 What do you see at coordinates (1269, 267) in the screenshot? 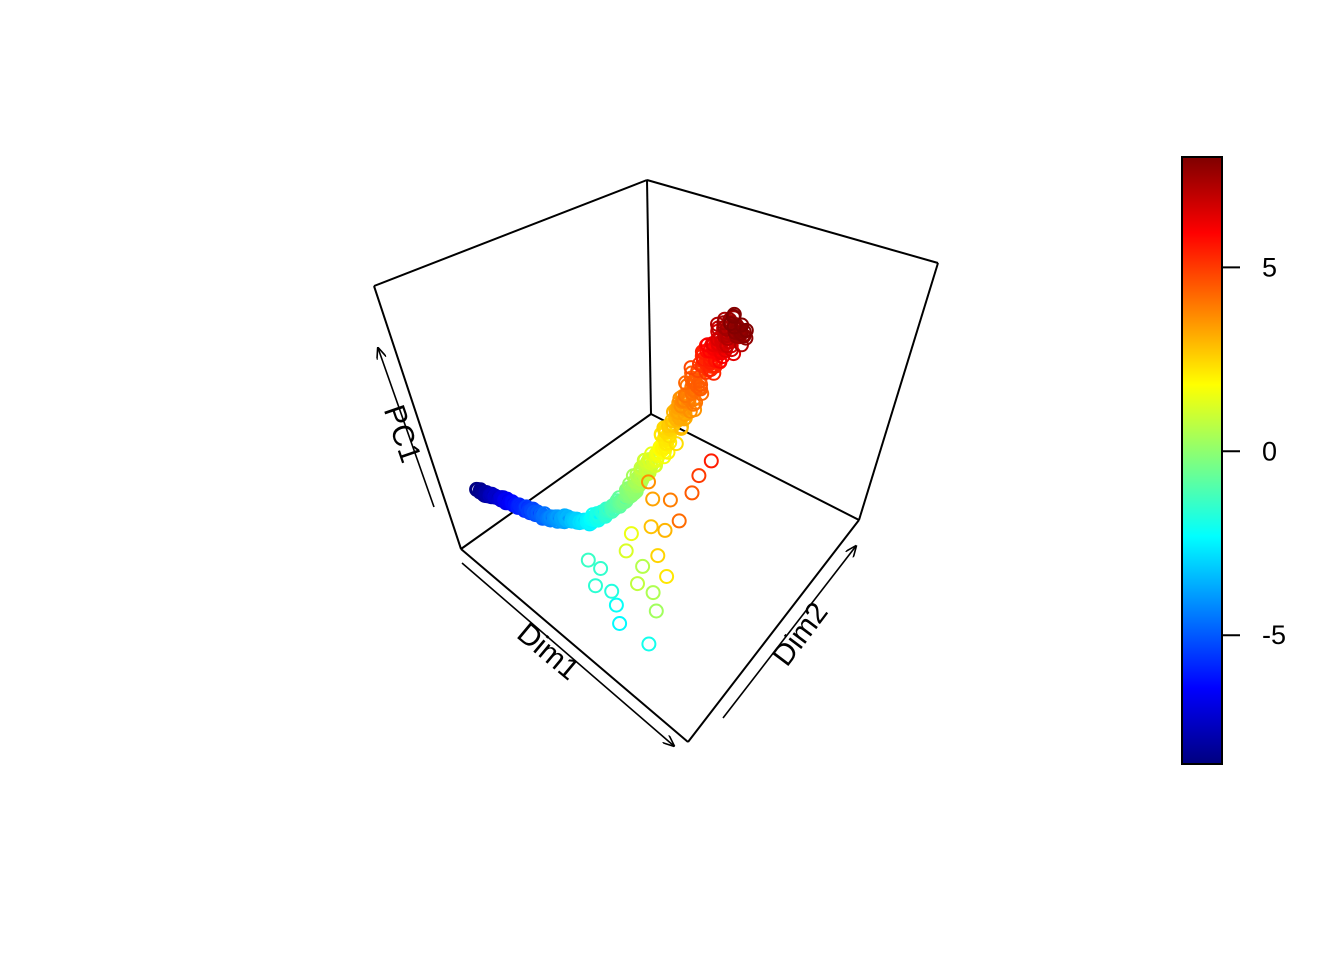
I see `colorbar-tick-label: 5` at bounding box center [1269, 267].